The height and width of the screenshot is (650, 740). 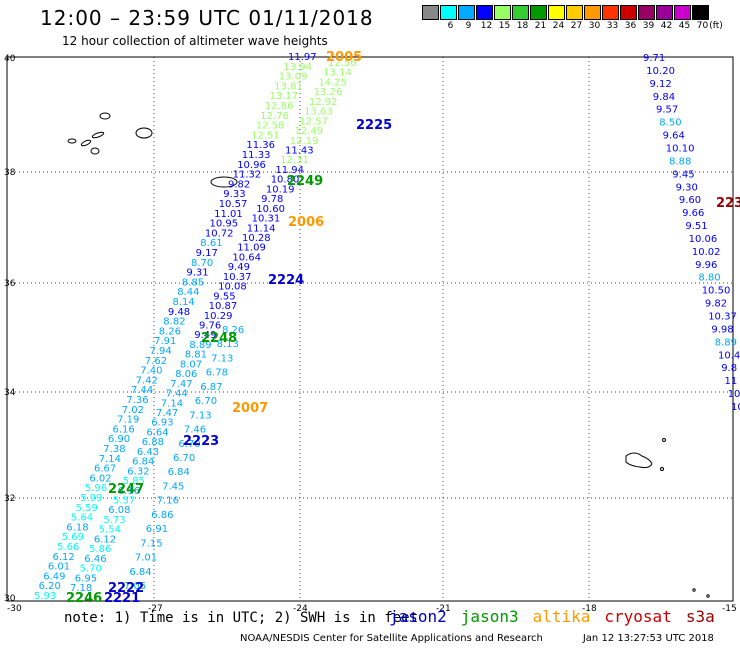 What do you see at coordinates (305, 181) in the screenshot?
I see `pass-number-label: 2249` at bounding box center [305, 181].